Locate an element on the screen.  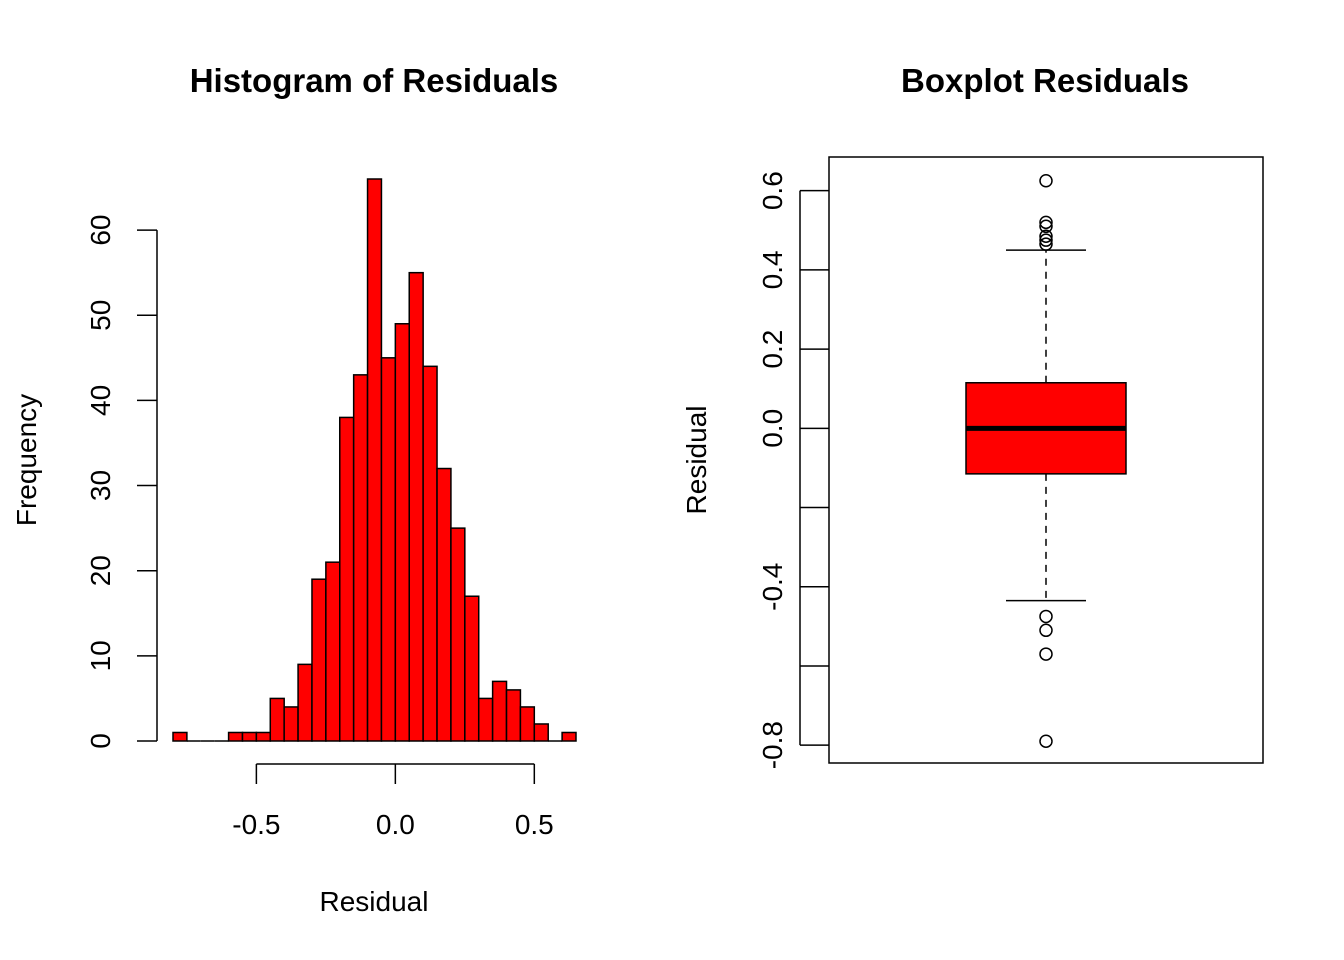
histogram-x-tick-label: 0.5 is located at coordinates (534, 824).